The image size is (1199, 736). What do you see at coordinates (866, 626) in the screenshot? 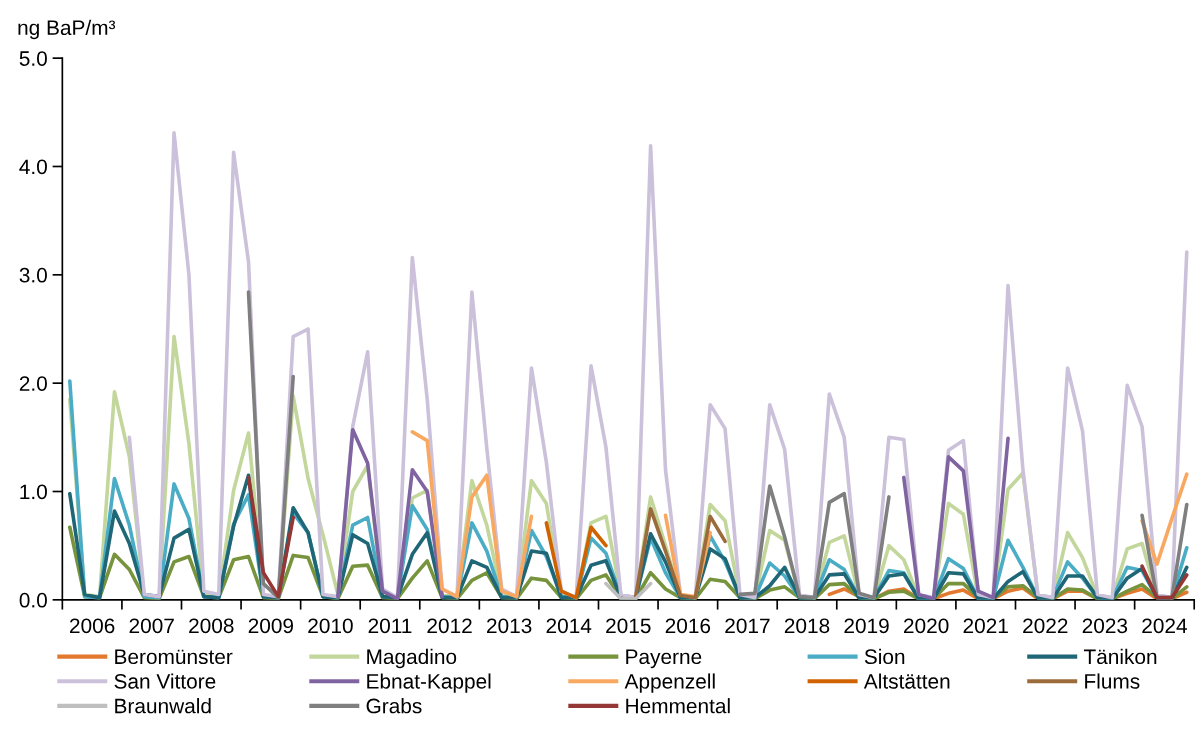
I see `x-tick-label: 2019` at bounding box center [866, 626].